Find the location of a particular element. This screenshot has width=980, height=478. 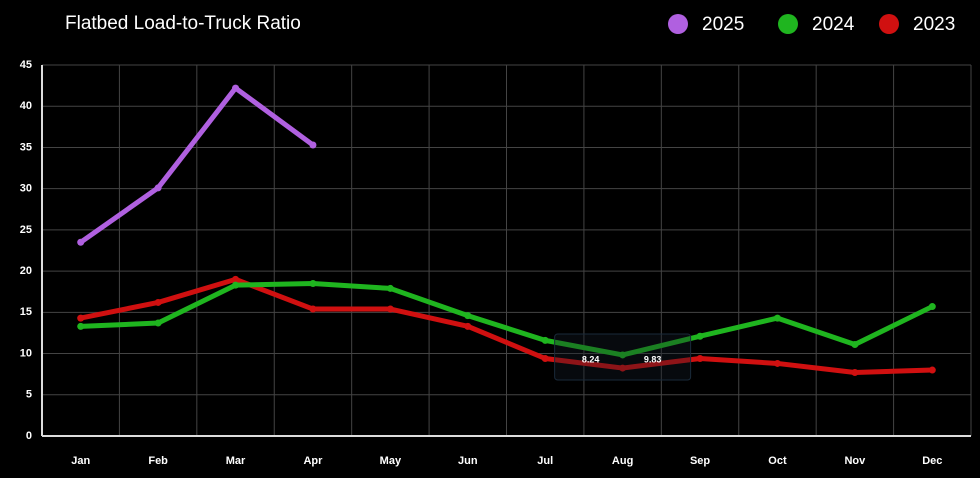

y-tick-label: 30 is located at coordinates (26, 189).